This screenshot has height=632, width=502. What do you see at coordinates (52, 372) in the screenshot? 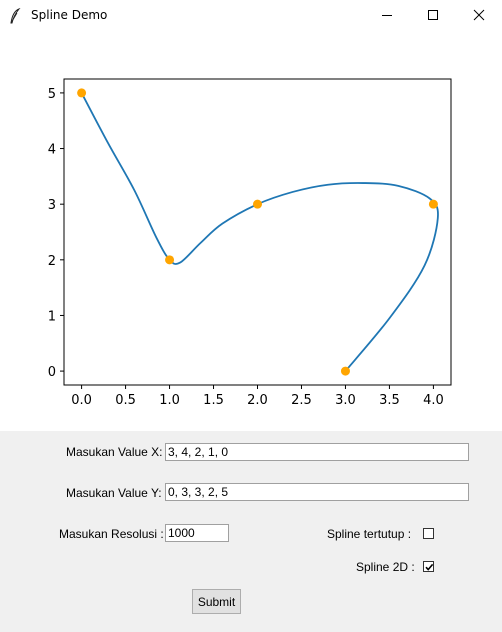
I see `y-tick-label: 0` at bounding box center [52, 372].